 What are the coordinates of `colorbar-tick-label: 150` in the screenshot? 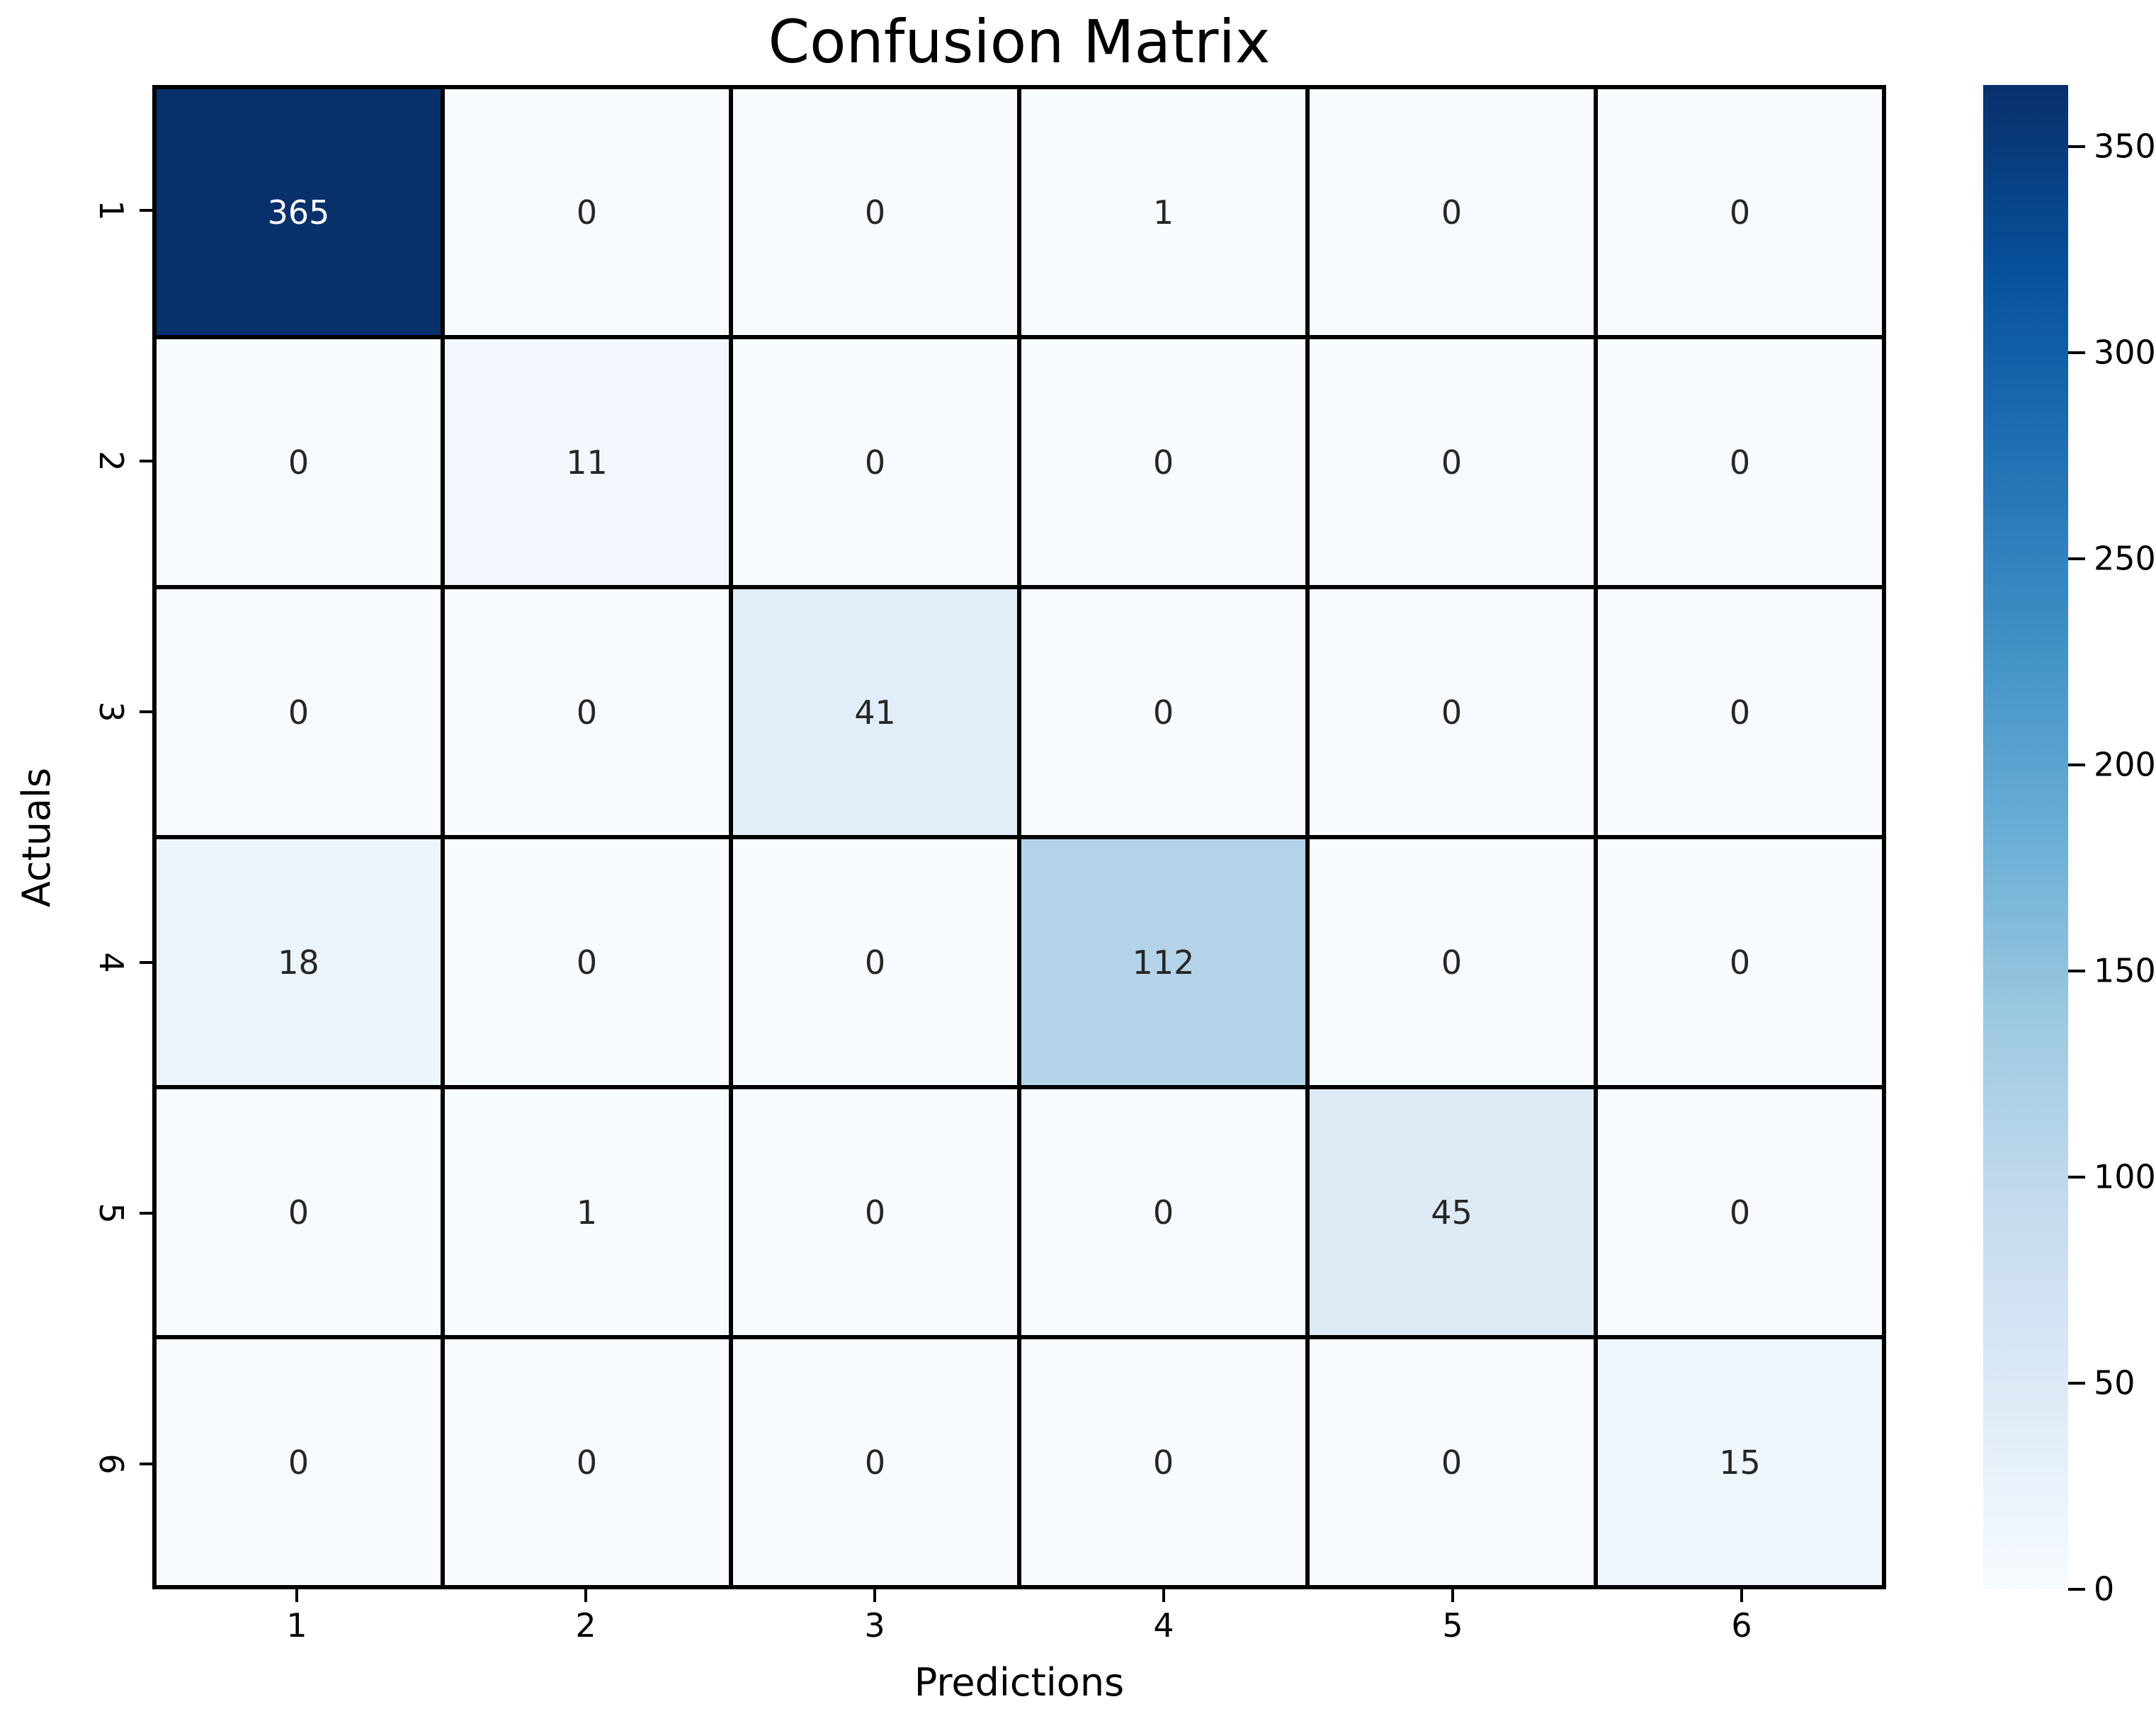 It's located at (2125, 970).